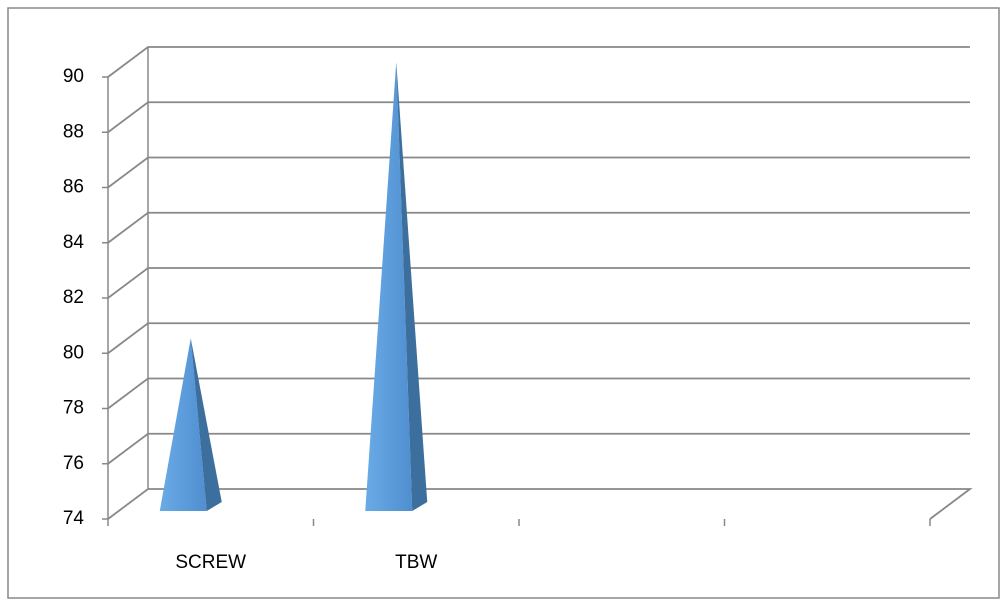 The height and width of the screenshot is (607, 1008). What do you see at coordinates (73, 352) in the screenshot?
I see `y-tick-label: 80` at bounding box center [73, 352].